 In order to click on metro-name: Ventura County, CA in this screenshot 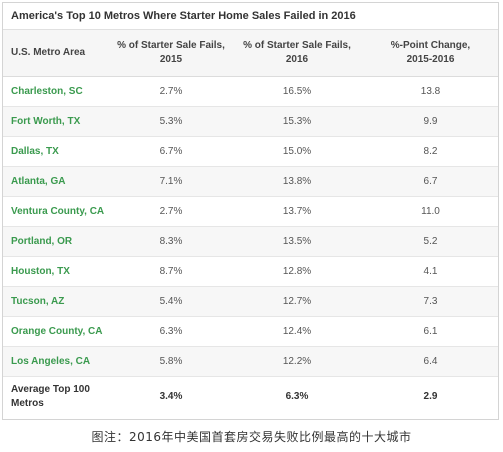, I will do `click(57, 211)`.